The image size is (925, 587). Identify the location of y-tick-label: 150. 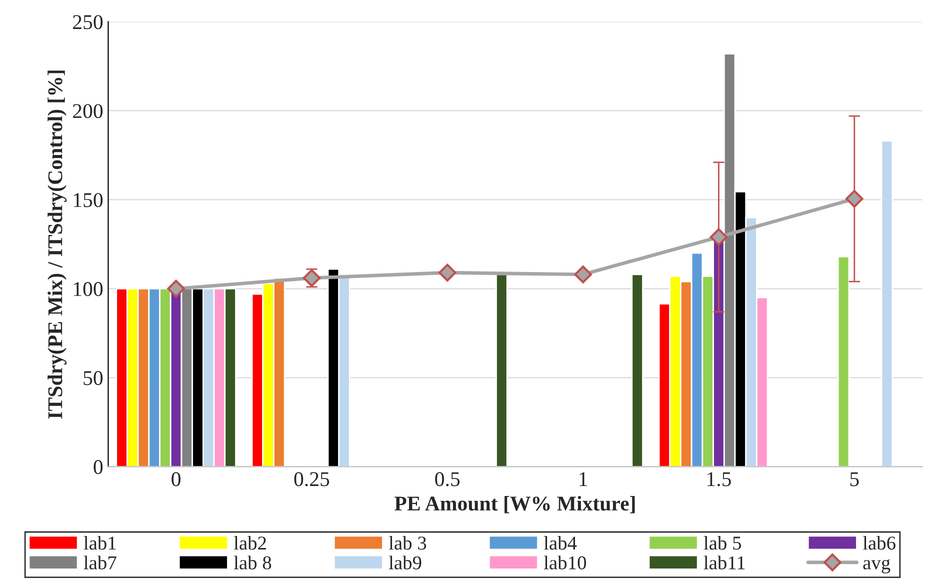
(88, 200).